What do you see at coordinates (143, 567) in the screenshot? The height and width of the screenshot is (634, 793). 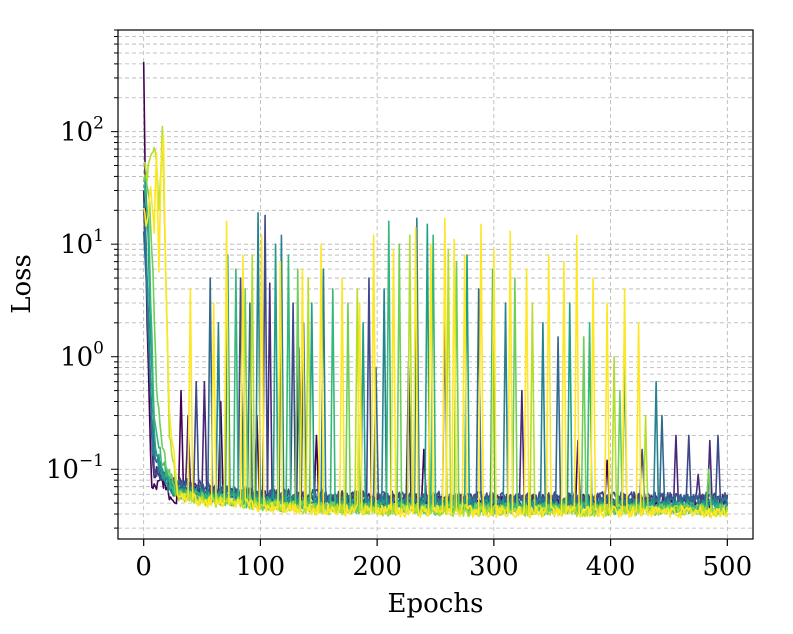 I see `x-tick-label: 0` at bounding box center [143, 567].